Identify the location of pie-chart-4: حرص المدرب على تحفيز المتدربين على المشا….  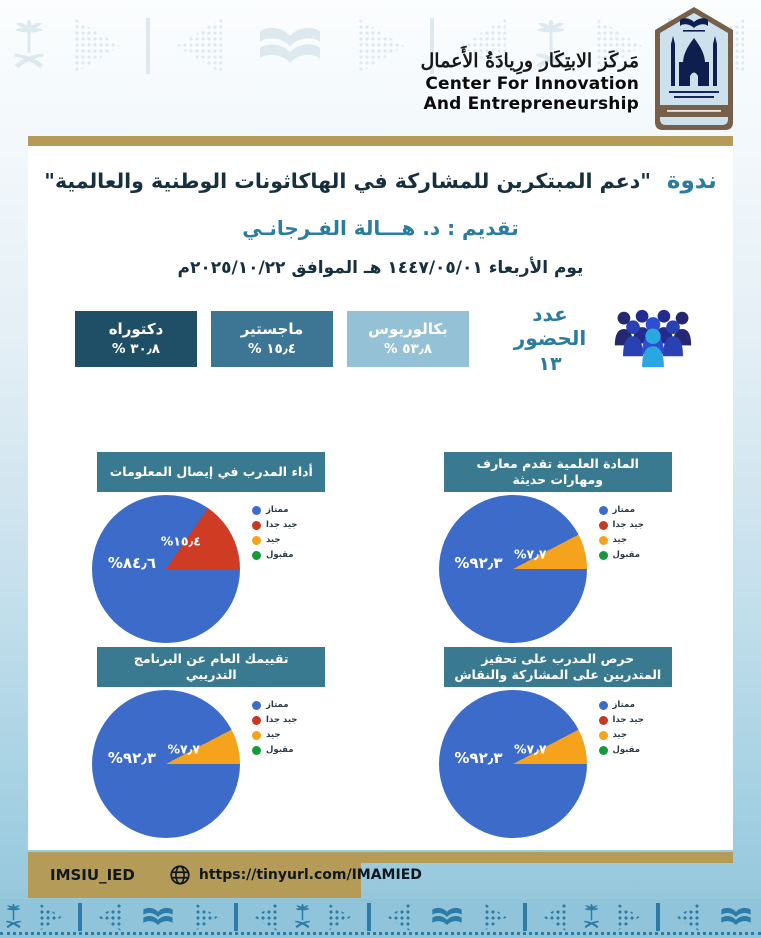
(558, 742).